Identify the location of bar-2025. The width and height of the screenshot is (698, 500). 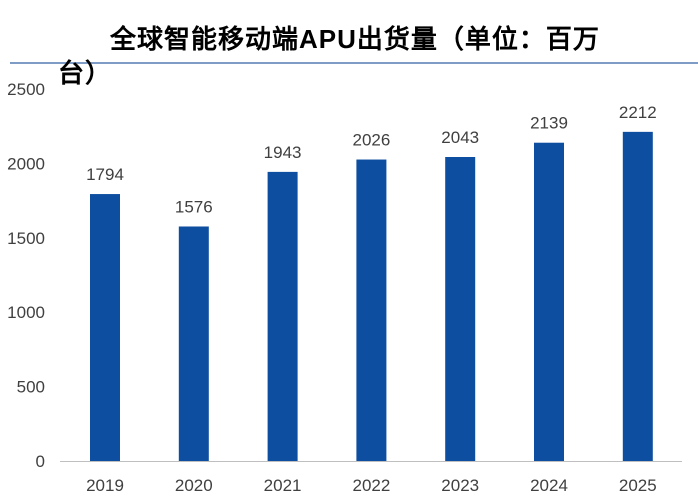
(637, 296).